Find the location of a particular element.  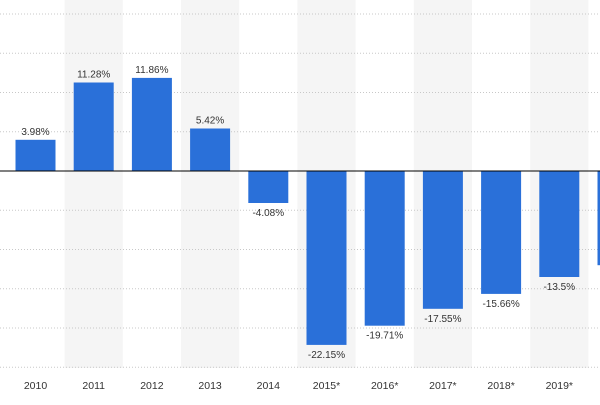

data-label: 3.98% is located at coordinates (35, 132).